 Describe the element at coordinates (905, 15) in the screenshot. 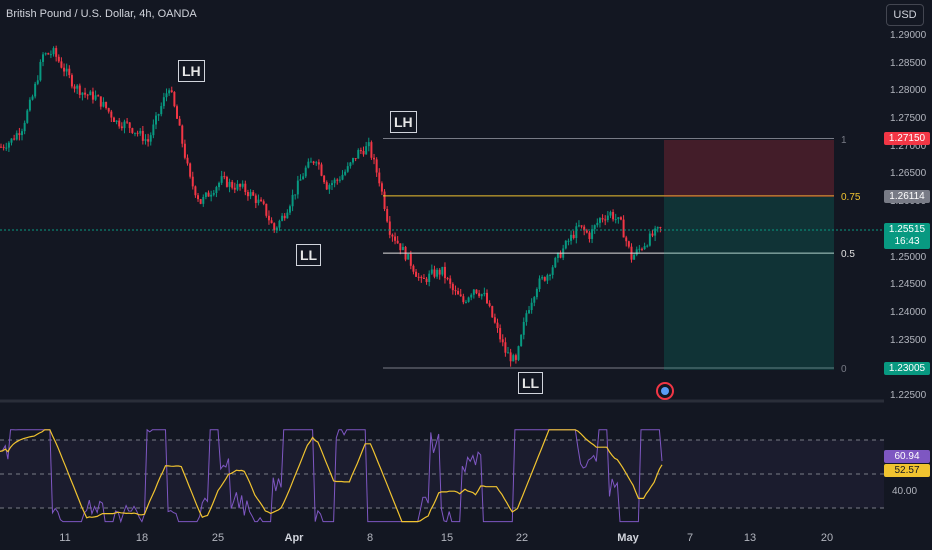

I see `currency-button: USD` at that location.